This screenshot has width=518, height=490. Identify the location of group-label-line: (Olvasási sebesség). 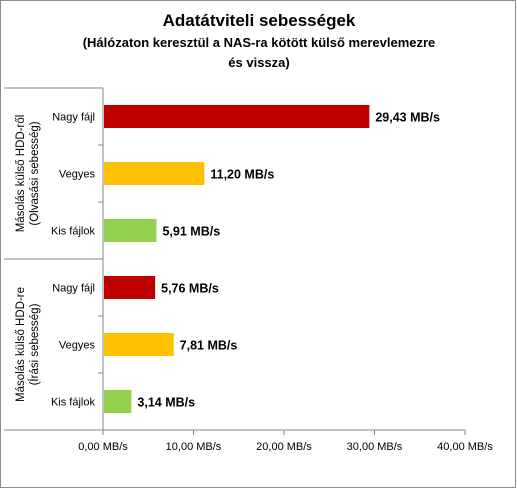
(35, 173).